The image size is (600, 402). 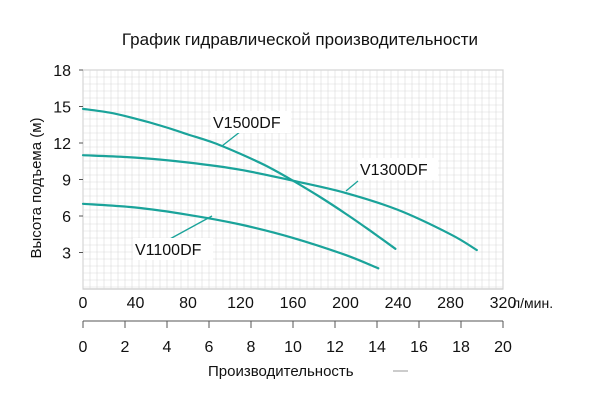 I want to click on series-leader-v1300df, so click(x=352, y=186).